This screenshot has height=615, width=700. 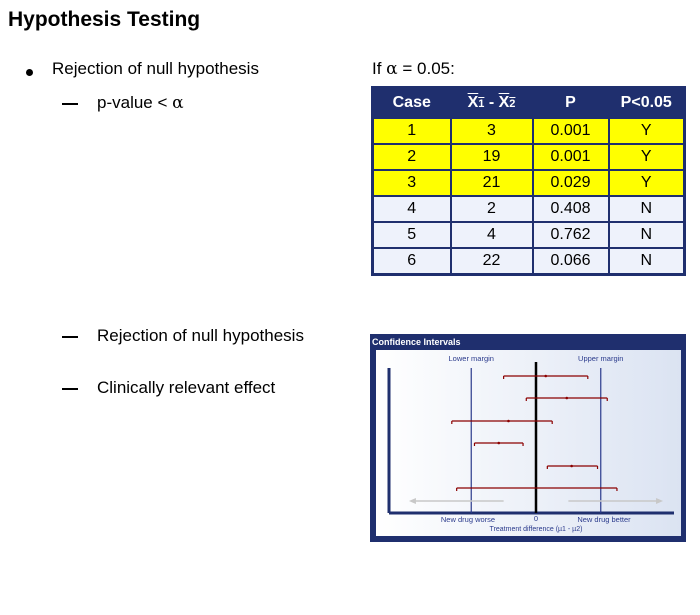 I want to click on cell-case: 4, so click(x=411, y=209).